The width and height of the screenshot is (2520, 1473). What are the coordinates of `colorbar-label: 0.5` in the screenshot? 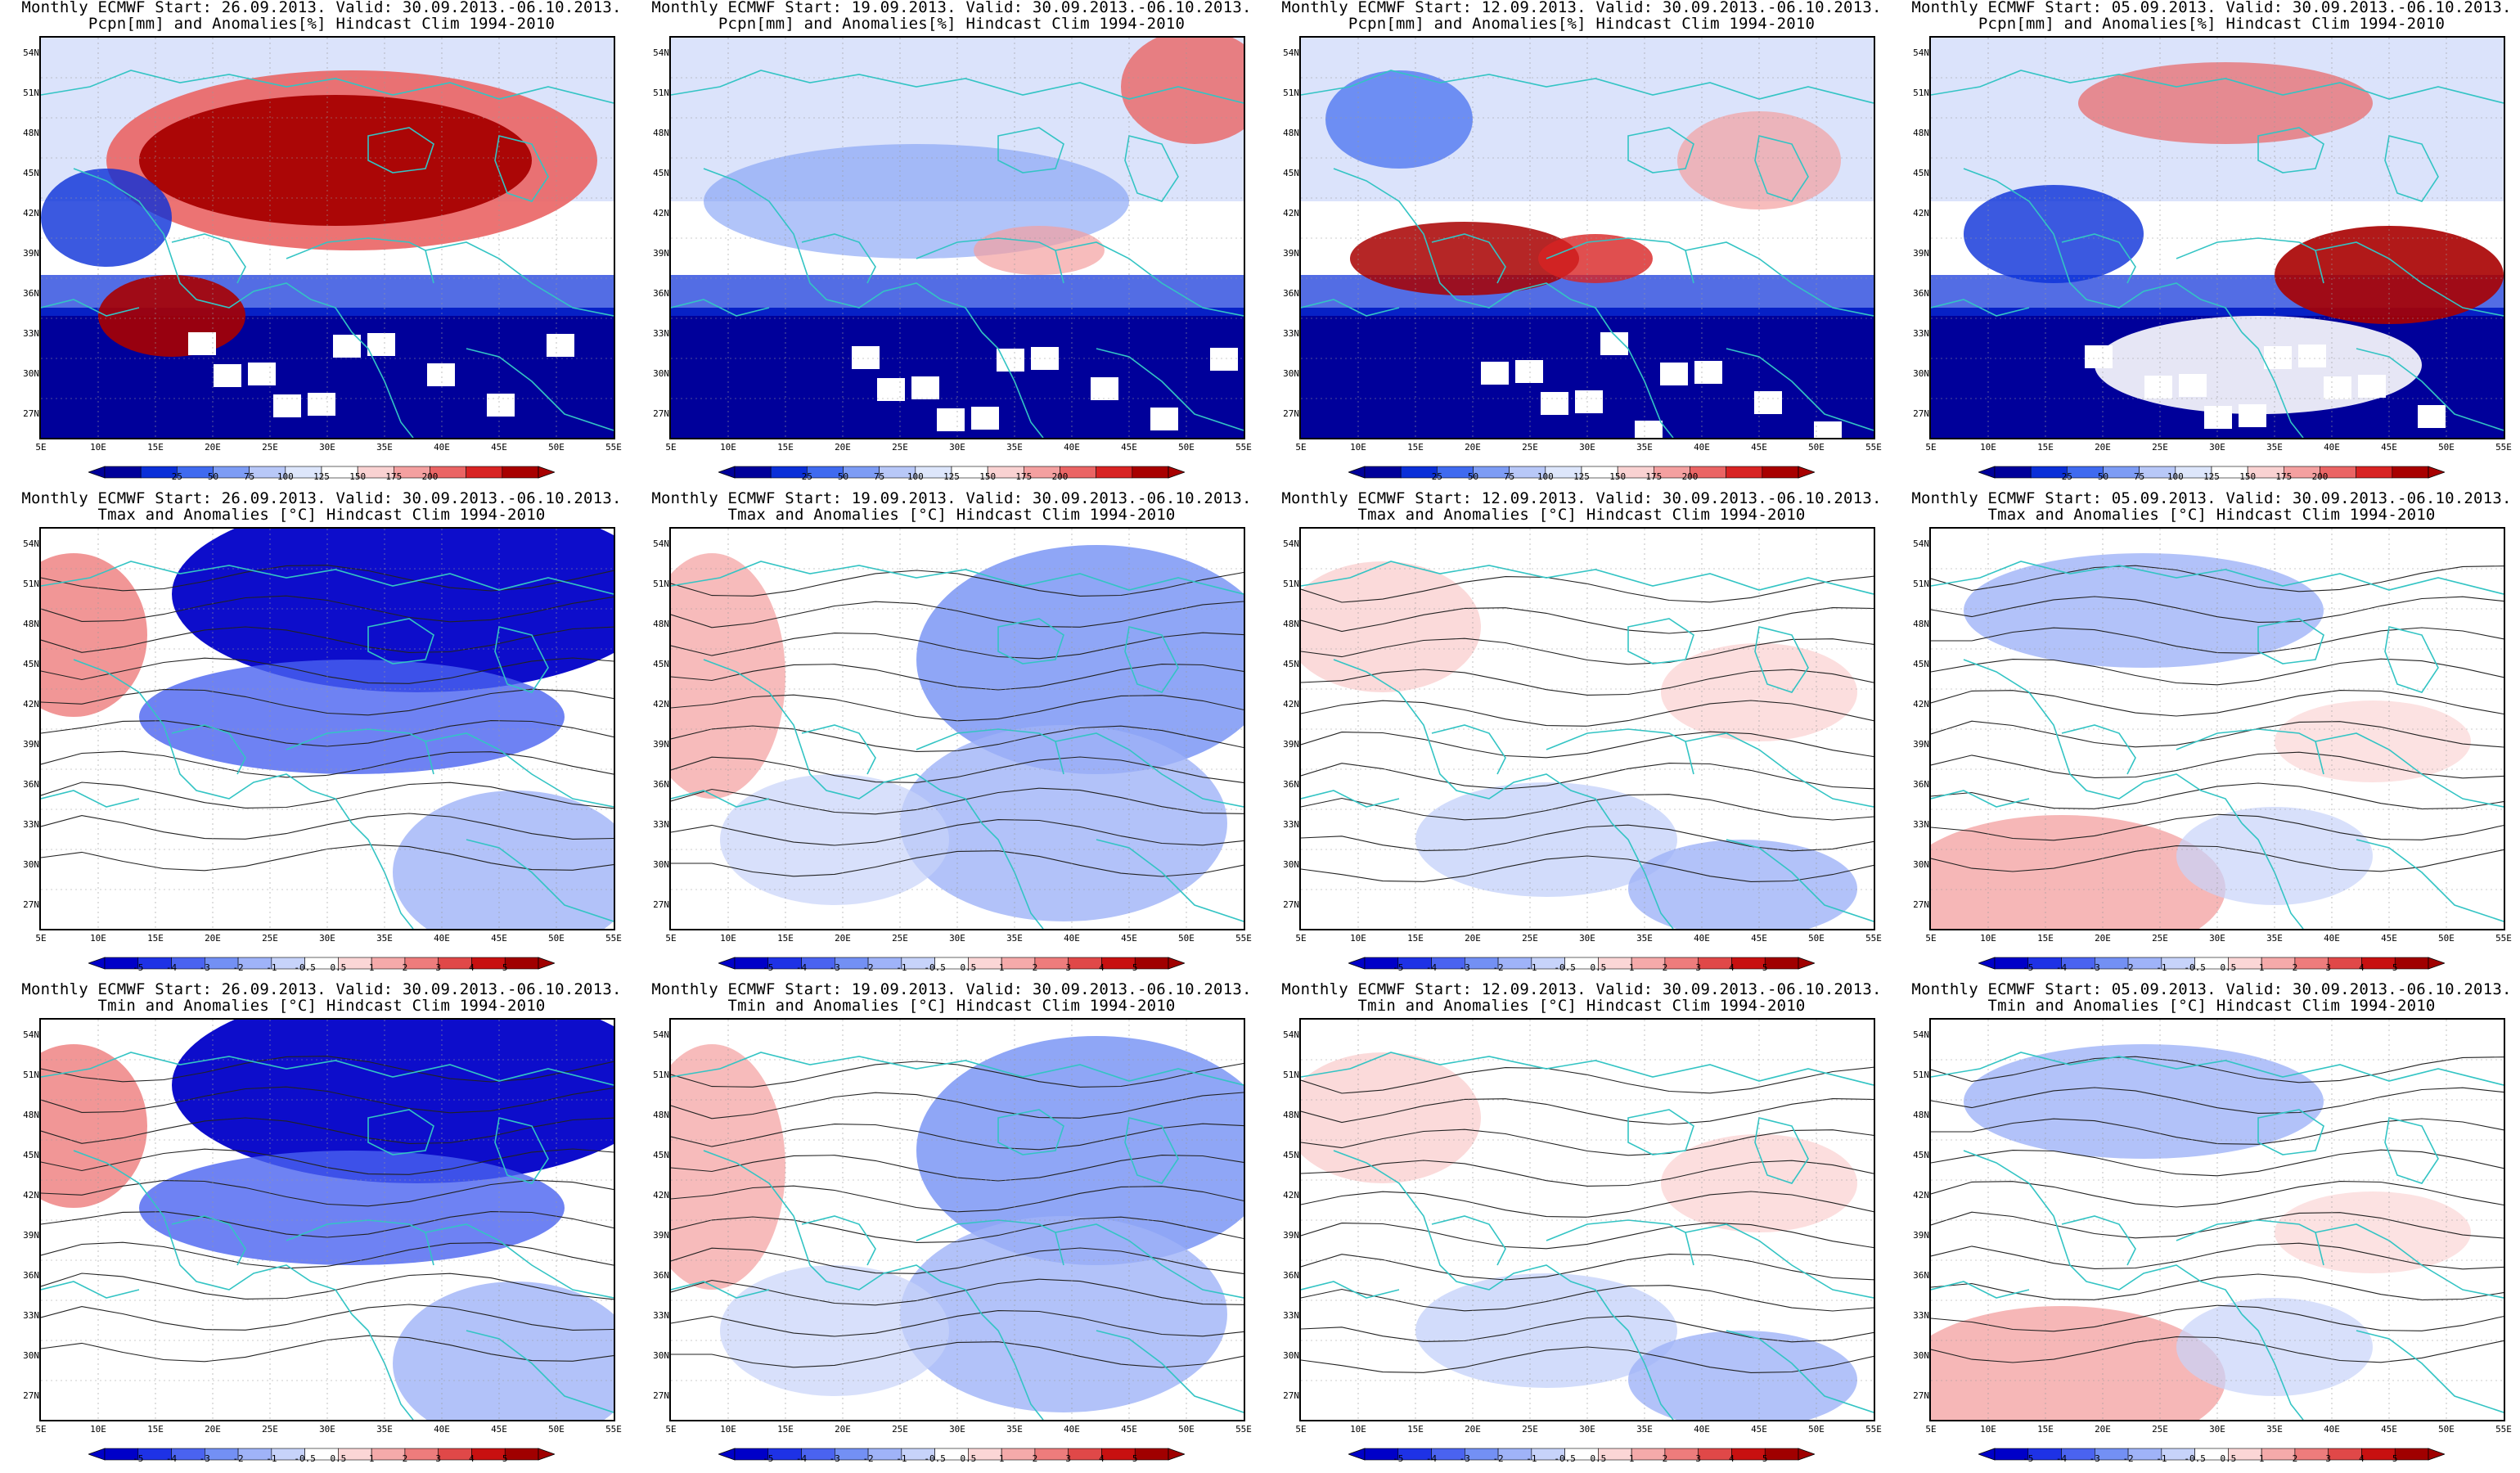 It's located at (338, 1459).